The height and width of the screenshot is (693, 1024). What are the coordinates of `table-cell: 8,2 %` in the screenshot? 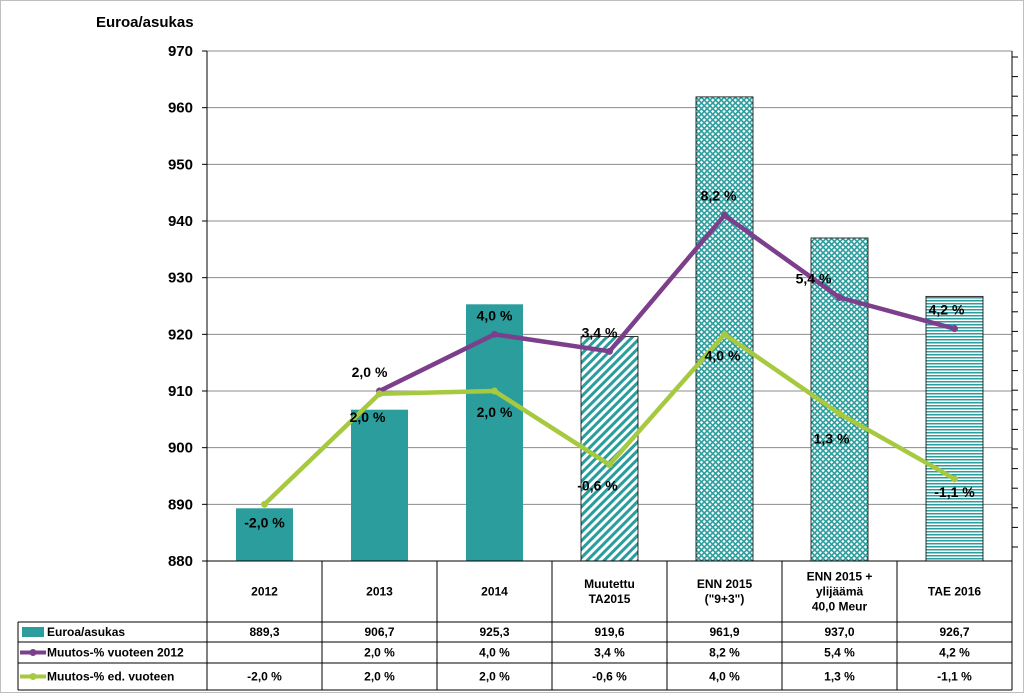 It's located at (724, 653).